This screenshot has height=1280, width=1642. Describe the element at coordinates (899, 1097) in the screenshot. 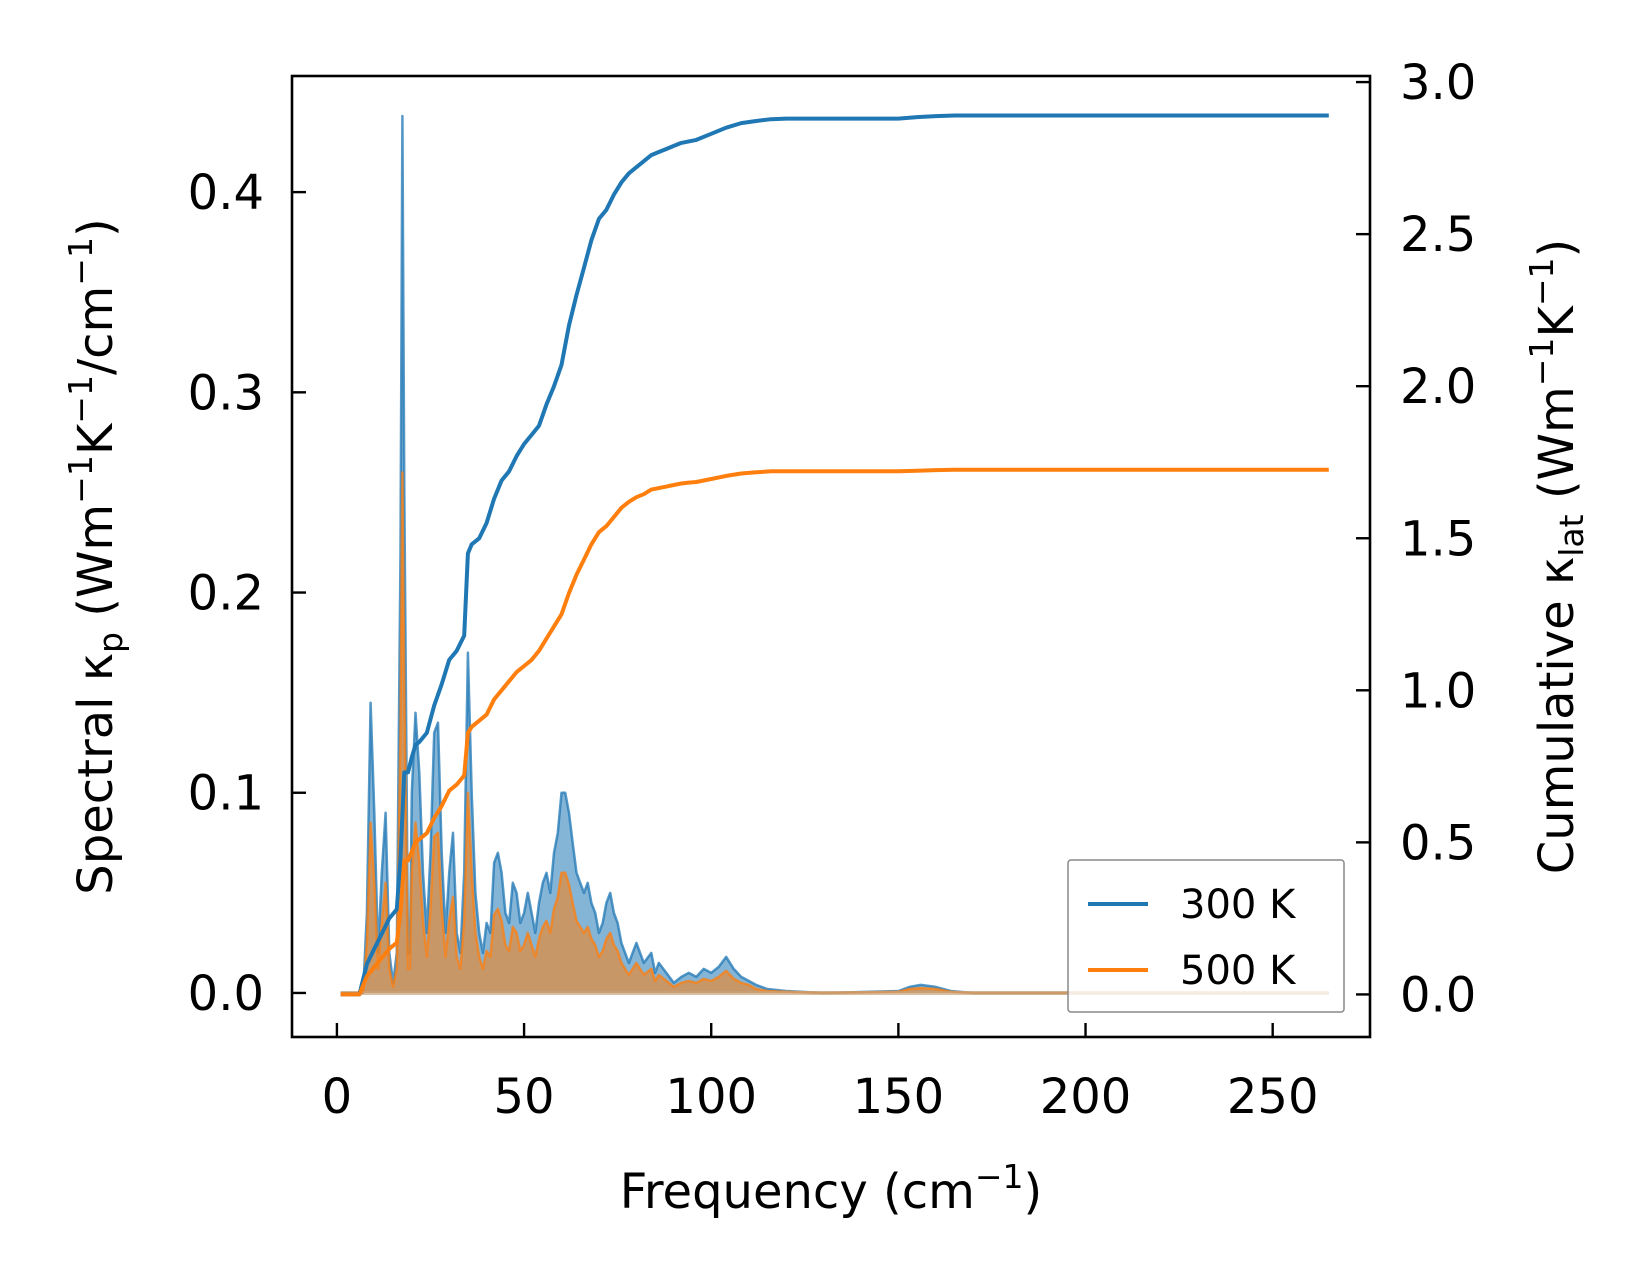

I see `x-tick-label: 150` at that location.